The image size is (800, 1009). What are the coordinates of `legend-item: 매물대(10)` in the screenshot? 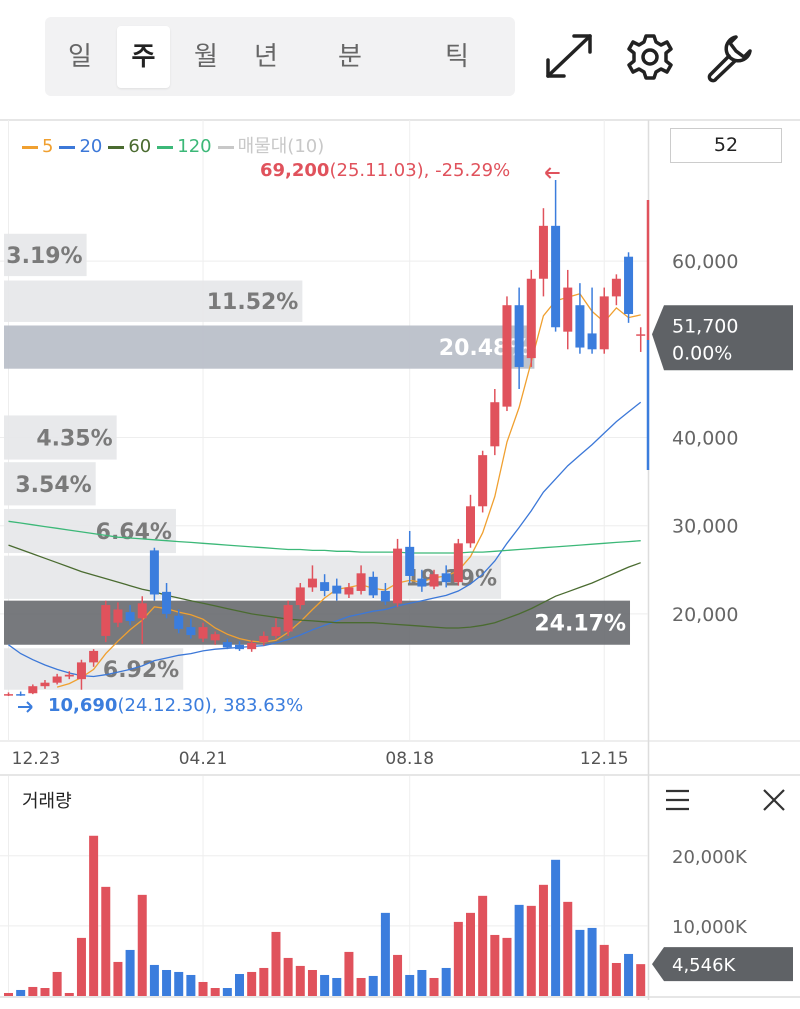 It's located at (270, 145).